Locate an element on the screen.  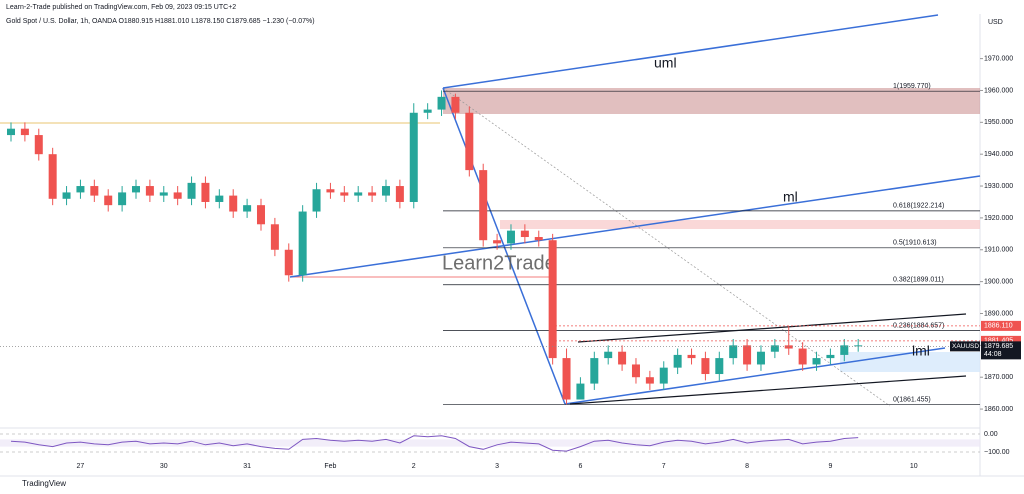
y-tick-label: 1930.000 is located at coordinates (998, 186).